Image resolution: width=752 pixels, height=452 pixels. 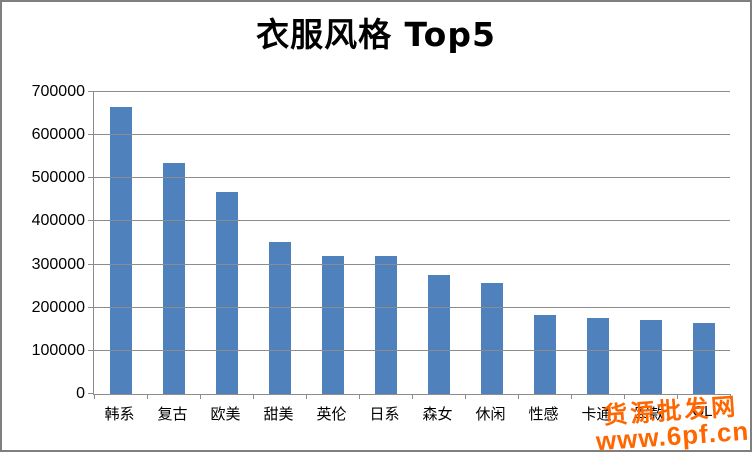 I want to click on y-axis-tick-label: 600000, so click(x=58, y=135).